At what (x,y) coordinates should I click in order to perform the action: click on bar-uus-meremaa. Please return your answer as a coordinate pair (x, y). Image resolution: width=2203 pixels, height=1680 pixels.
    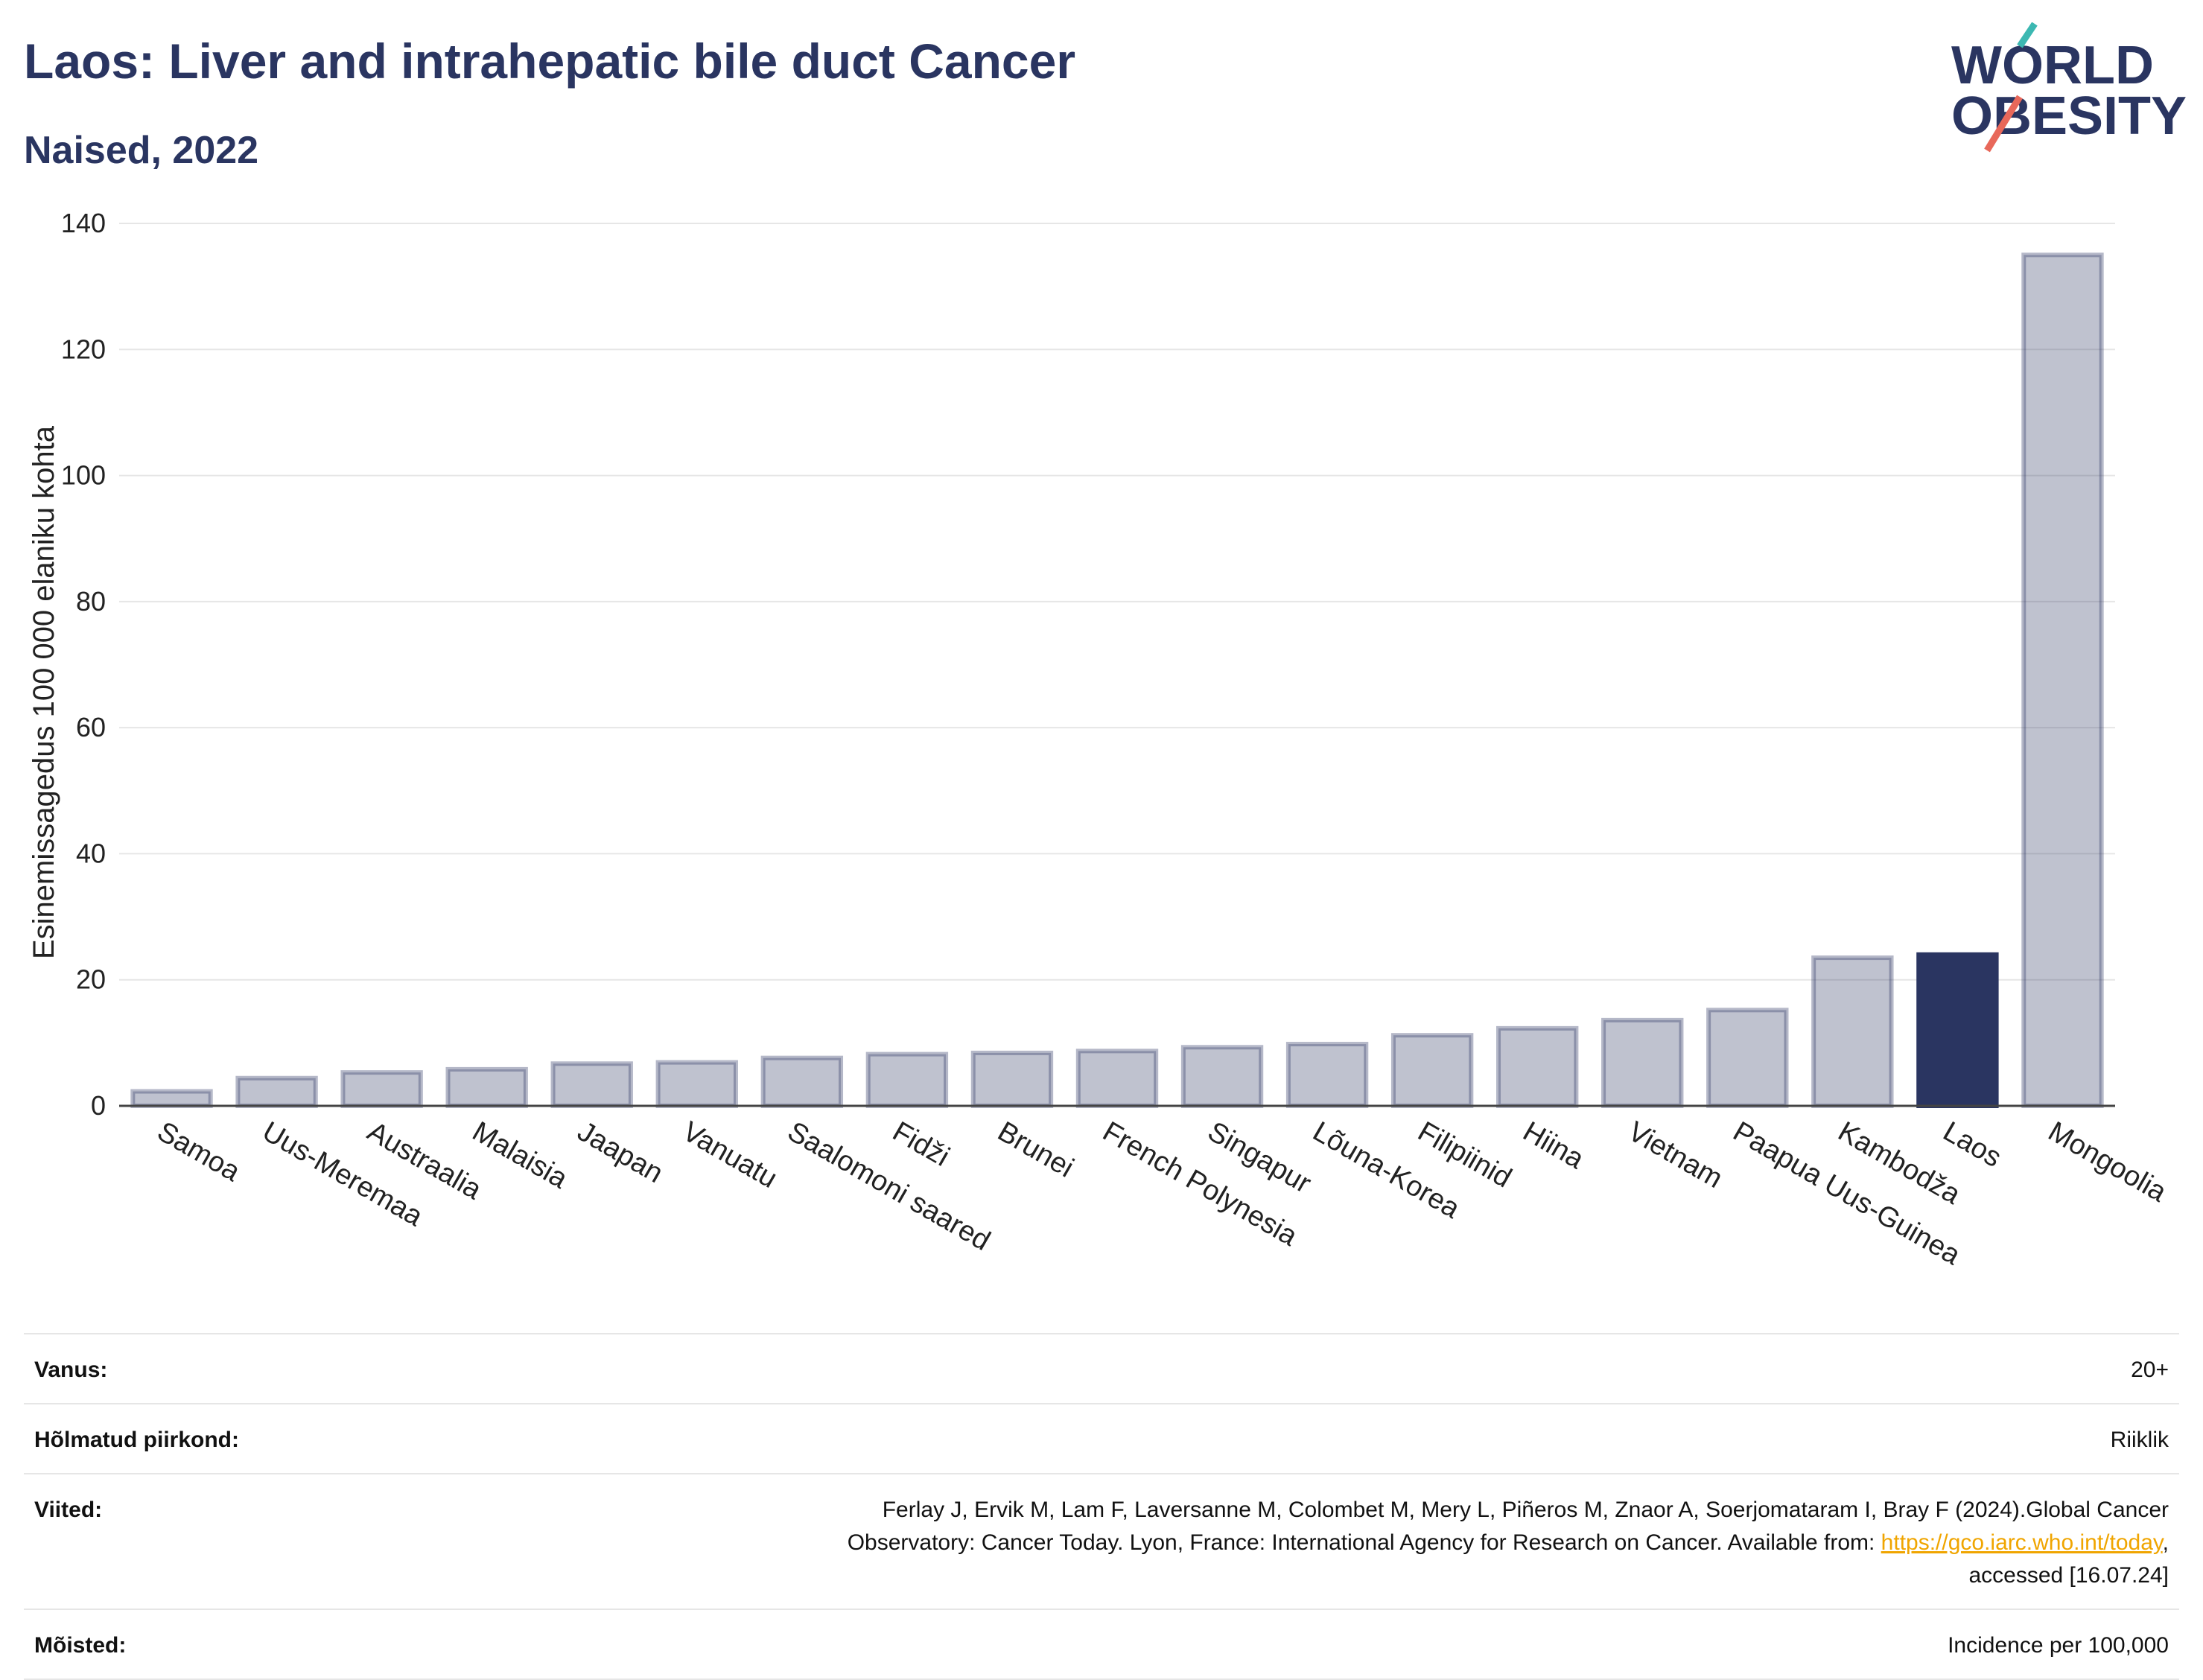
    Looking at the image, I should click on (276, 1092).